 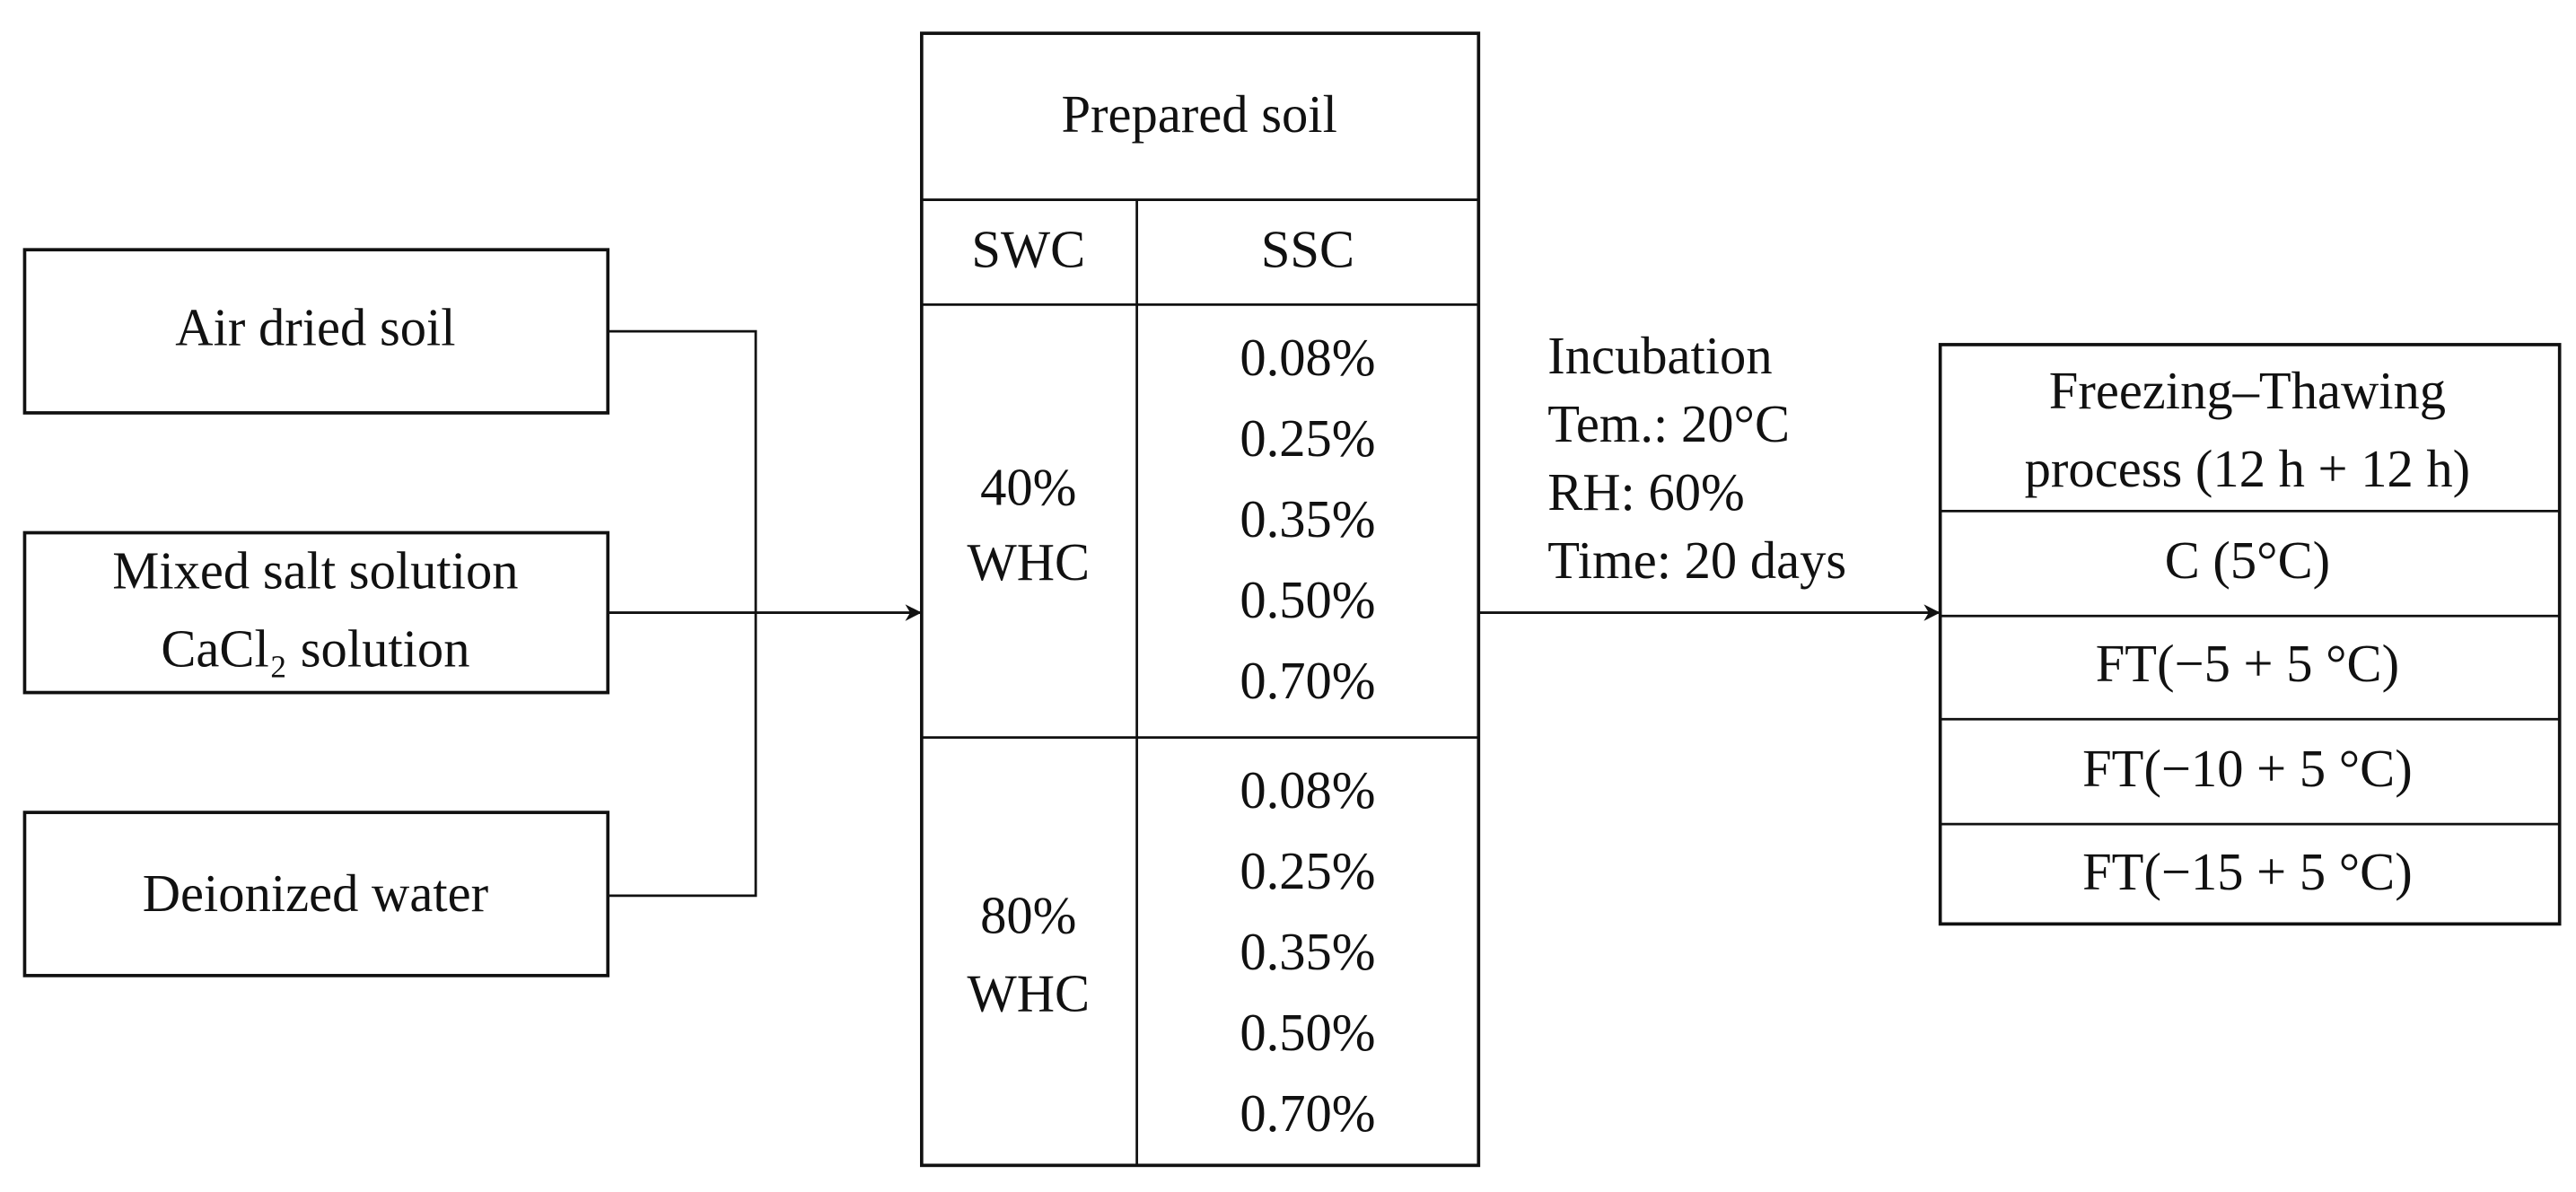 I want to click on incubation-text: Time: 20 days, so click(x=1696, y=560).